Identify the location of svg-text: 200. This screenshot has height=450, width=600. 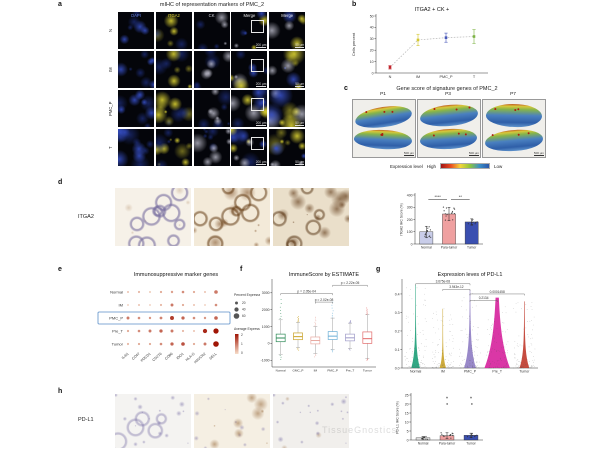
(410, 220).